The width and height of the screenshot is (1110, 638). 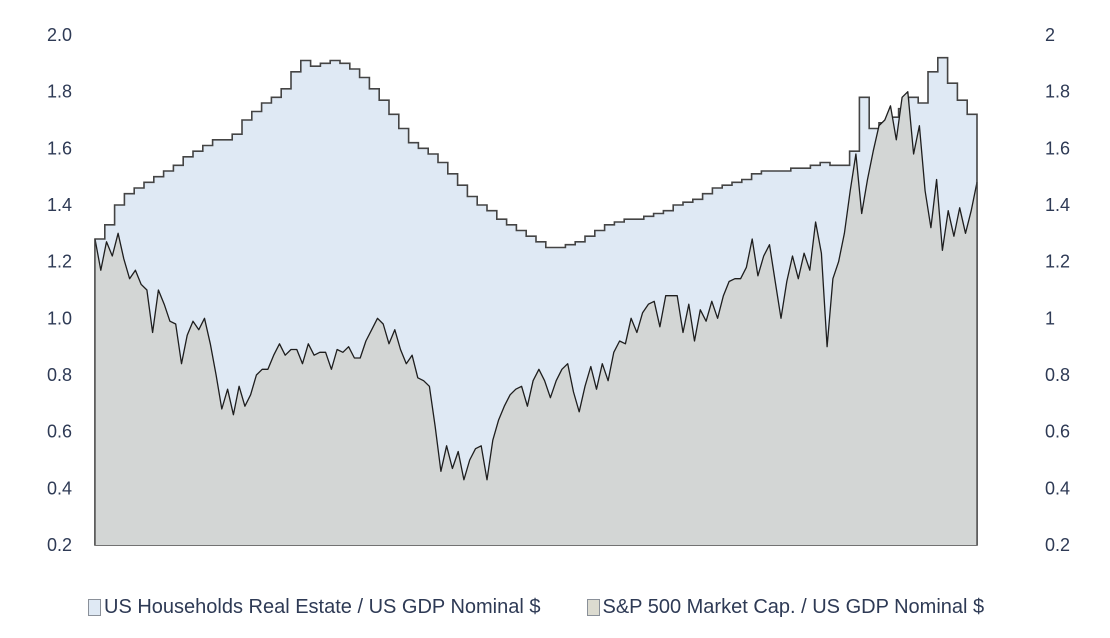 I want to click on right-tick-label: 2, so click(x=1050, y=35).